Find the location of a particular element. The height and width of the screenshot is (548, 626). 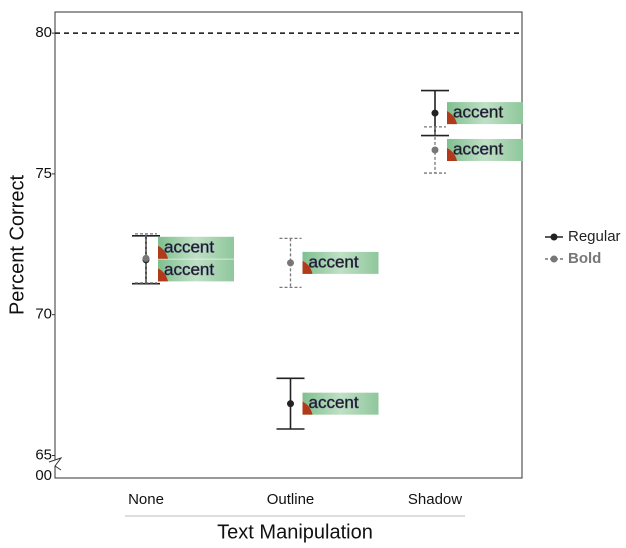

x-tick-label: Shadow is located at coordinates (435, 499).